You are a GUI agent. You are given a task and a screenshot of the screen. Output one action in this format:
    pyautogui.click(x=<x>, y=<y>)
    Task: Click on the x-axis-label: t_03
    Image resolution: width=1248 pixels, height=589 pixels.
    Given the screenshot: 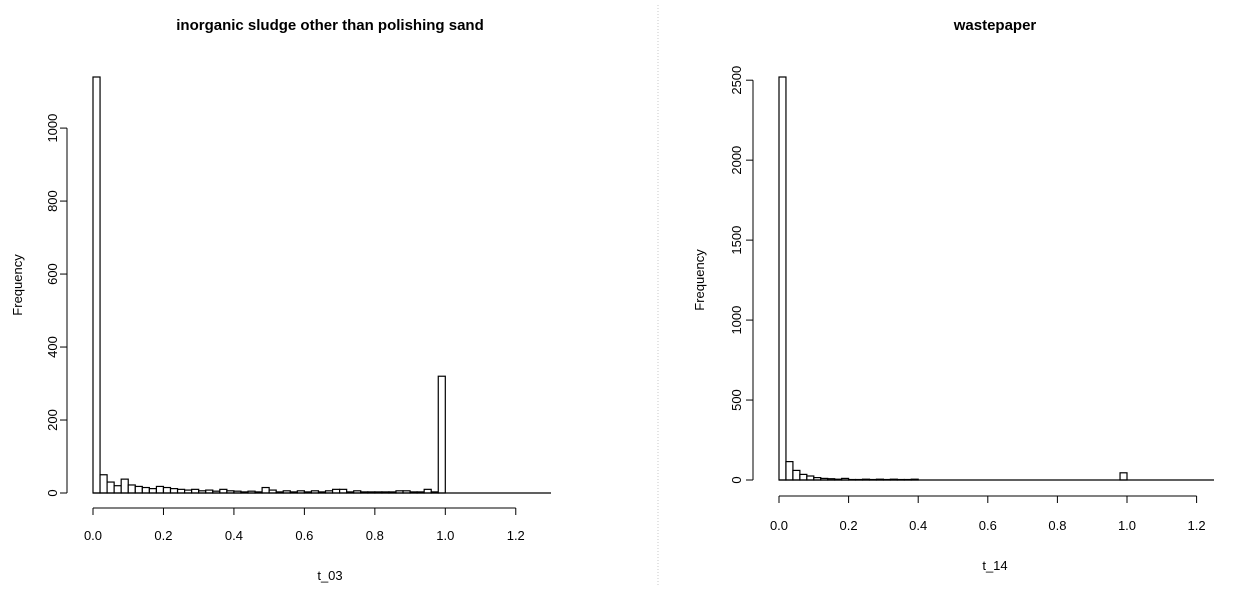 What is the action you would take?
    pyautogui.click(x=329, y=575)
    